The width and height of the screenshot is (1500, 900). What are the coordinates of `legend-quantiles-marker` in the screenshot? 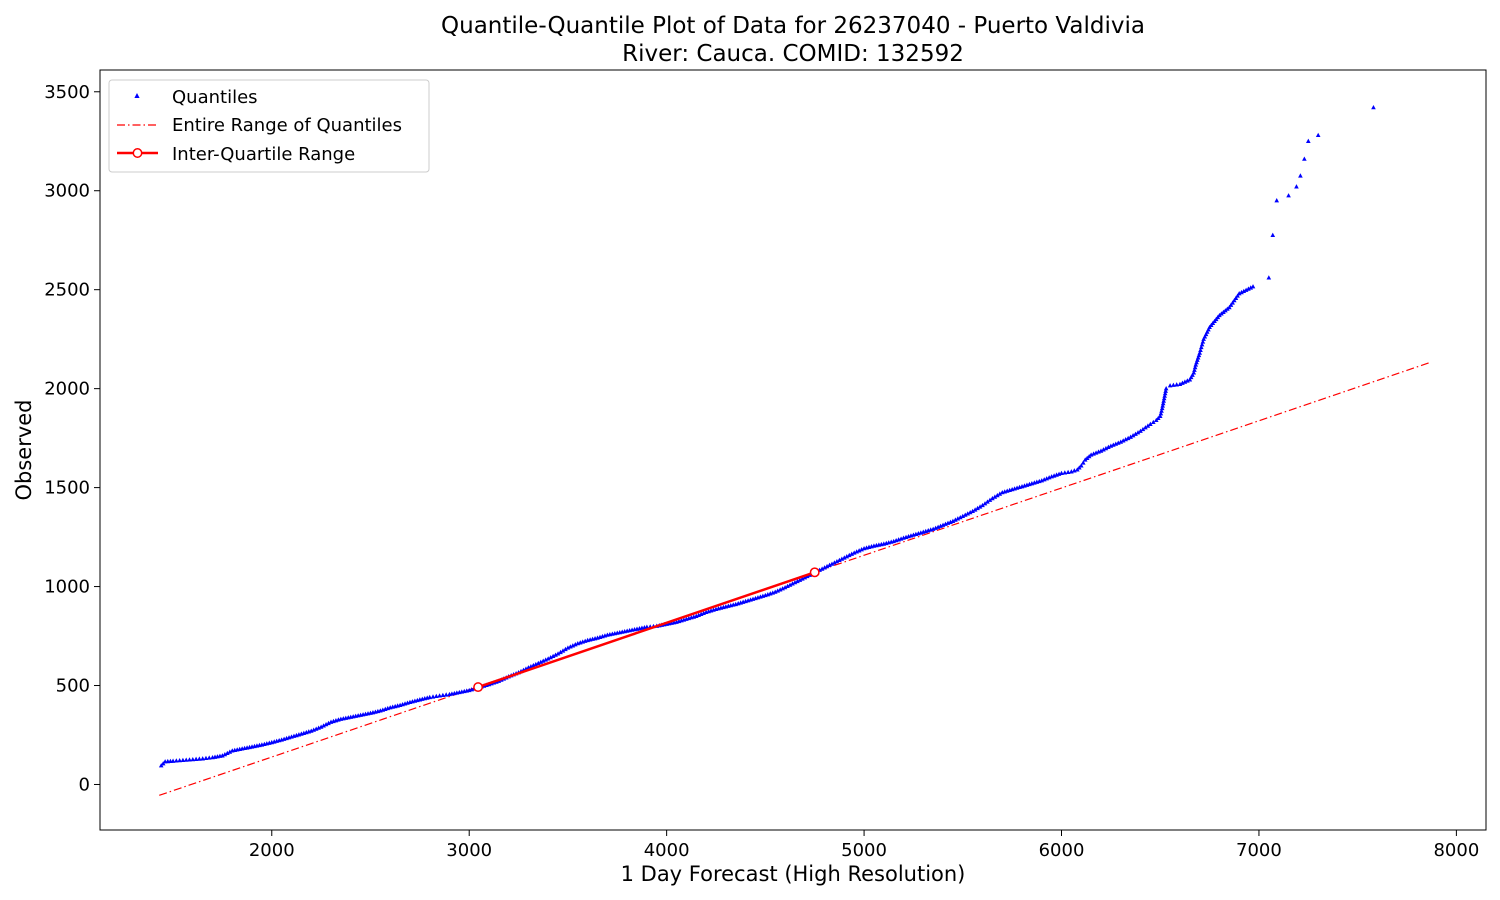 It's located at (137, 95).